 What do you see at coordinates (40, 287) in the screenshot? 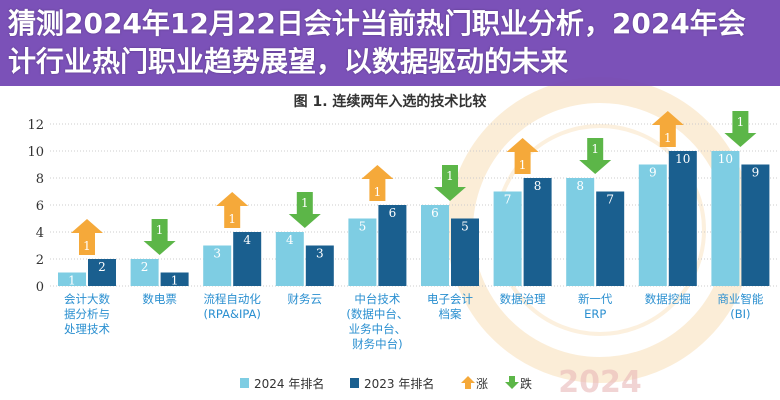
I see `y-tick-label: 0` at bounding box center [40, 287].